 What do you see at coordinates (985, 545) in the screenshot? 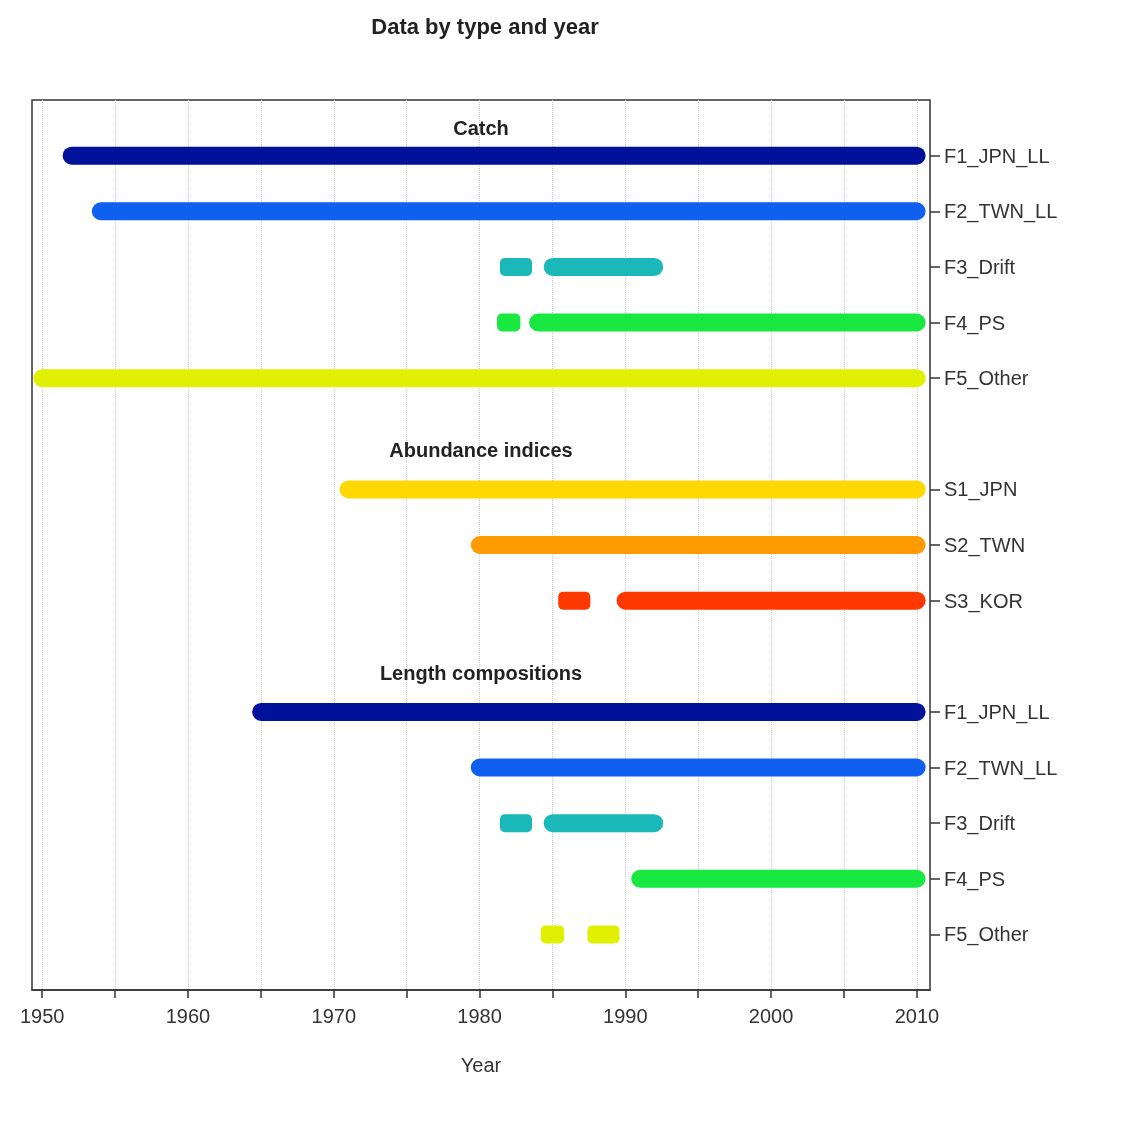
I see `y-tick-label: S2_TWN` at bounding box center [985, 545].